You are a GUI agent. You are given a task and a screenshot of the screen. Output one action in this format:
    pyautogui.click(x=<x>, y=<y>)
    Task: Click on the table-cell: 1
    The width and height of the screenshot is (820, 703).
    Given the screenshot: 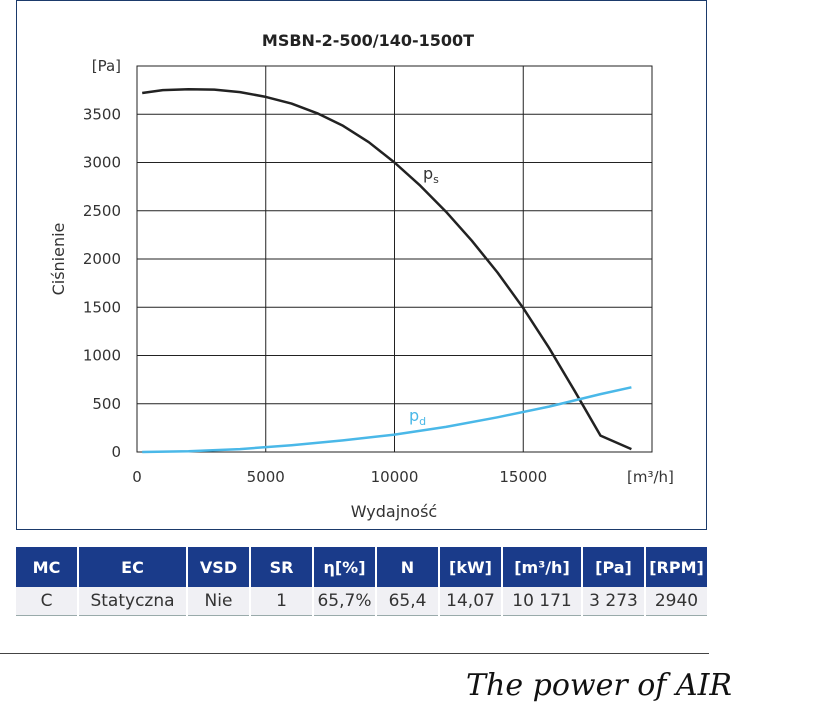 What is the action you would take?
    pyautogui.click(x=281, y=601)
    